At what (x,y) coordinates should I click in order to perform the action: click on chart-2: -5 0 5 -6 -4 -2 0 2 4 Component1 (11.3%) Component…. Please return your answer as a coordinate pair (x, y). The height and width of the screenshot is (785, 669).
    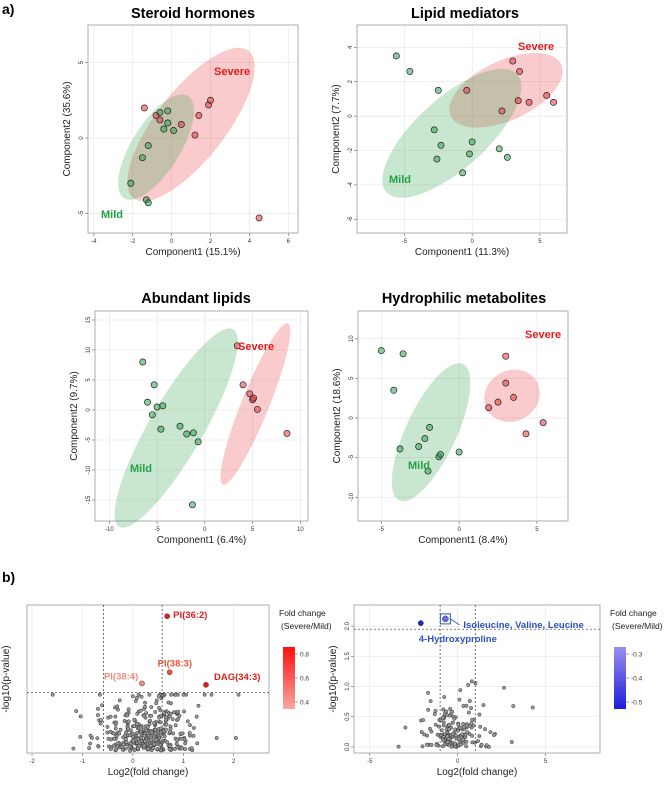
    Looking at the image, I should click on (449, 132).